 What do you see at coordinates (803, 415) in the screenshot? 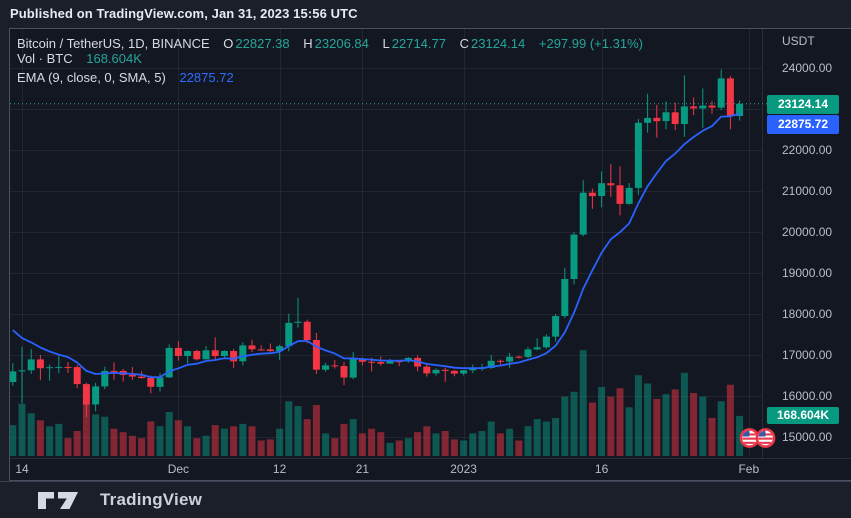
I see `volume-value-badge: 168.604K` at bounding box center [803, 415].